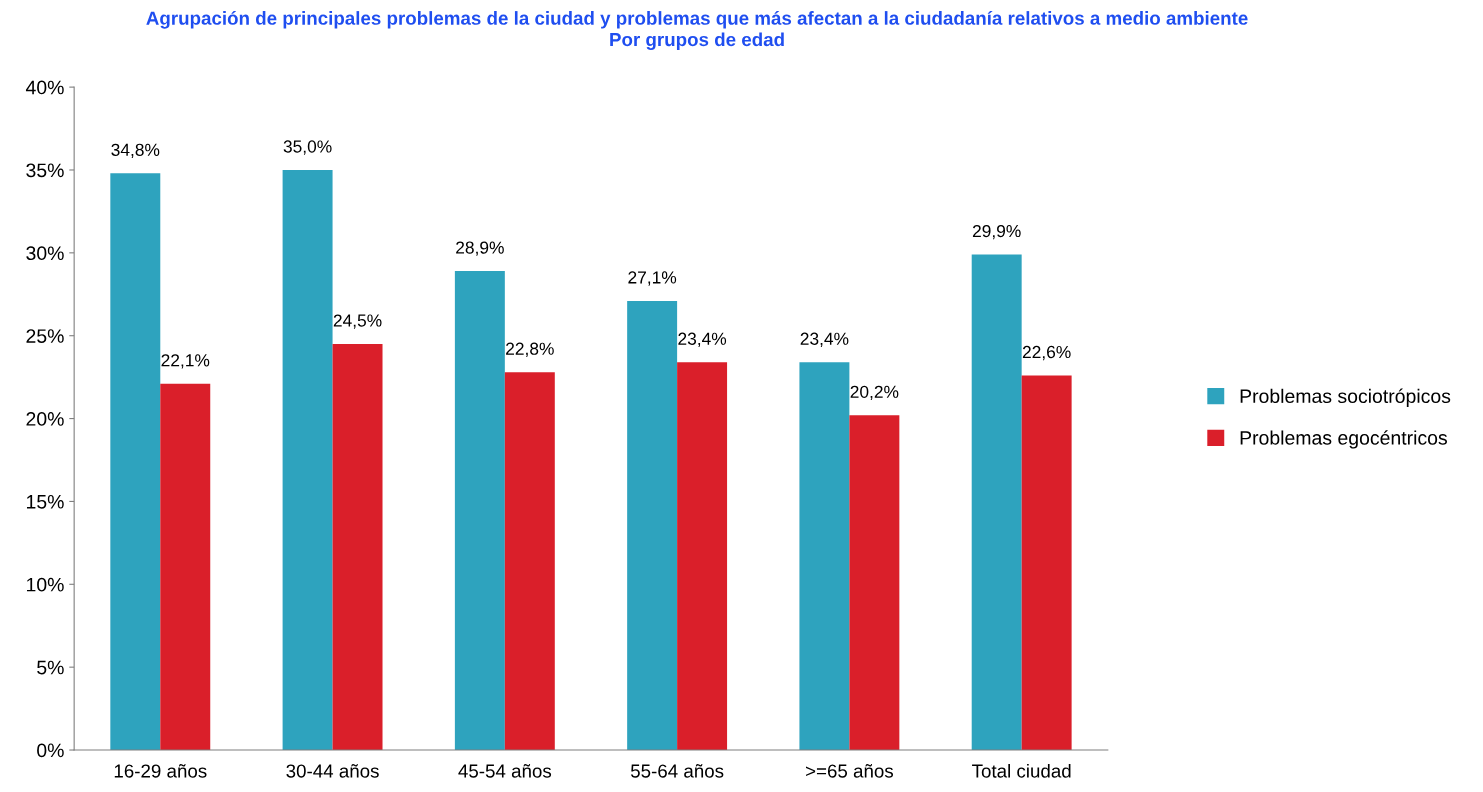 The width and height of the screenshot is (1483, 792). What do you see at coordinates (677, 771) in the screenshot?
I see `x-tick-label: 55-64 años` at bounding box center [677, 771].